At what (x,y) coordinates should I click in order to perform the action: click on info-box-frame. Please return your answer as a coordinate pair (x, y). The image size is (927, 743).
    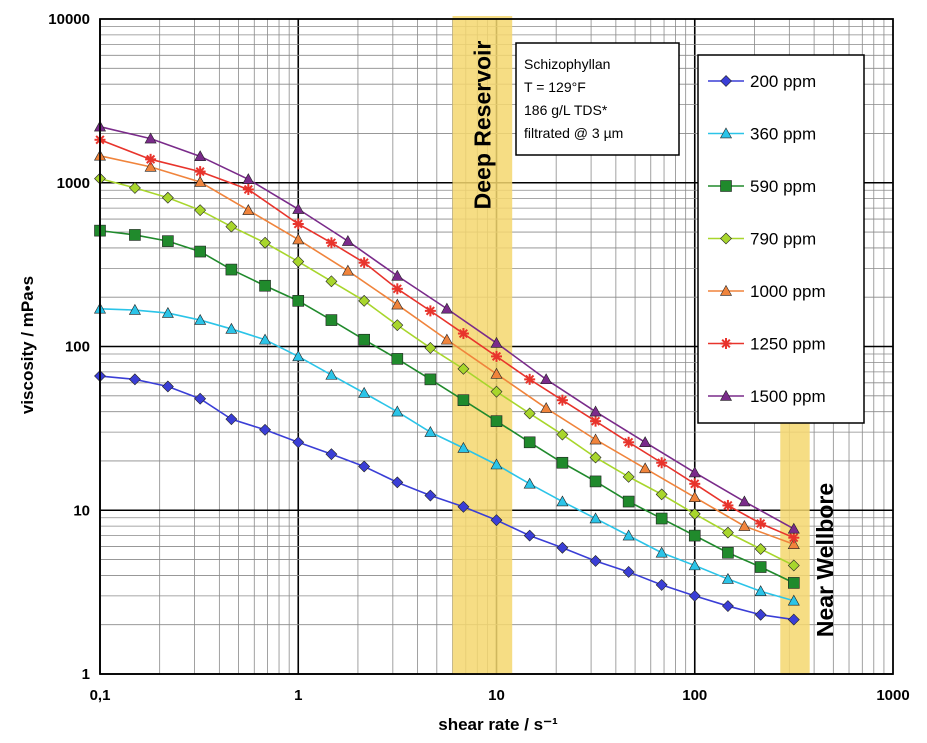
    Looking at the image, I should click on (597, 99).